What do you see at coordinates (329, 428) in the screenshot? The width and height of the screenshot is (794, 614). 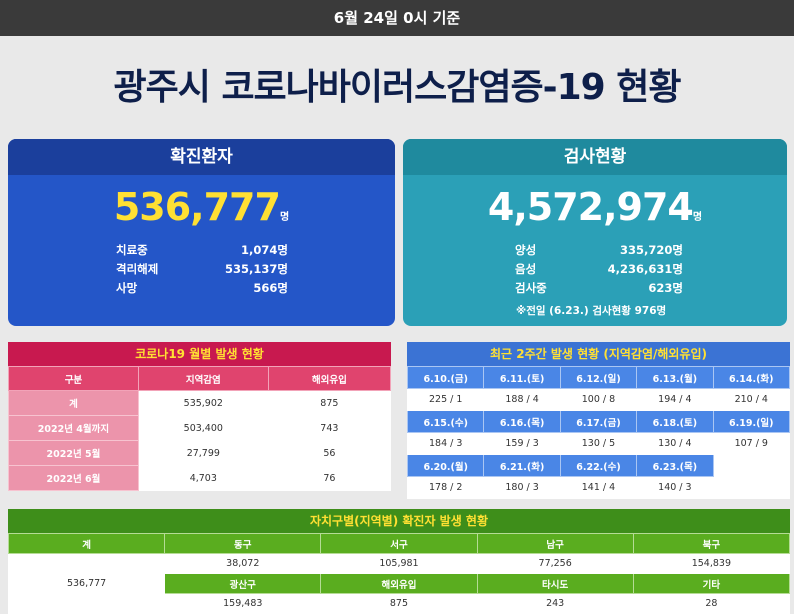 I see `cell: 743` at bounding box center [329, 428].